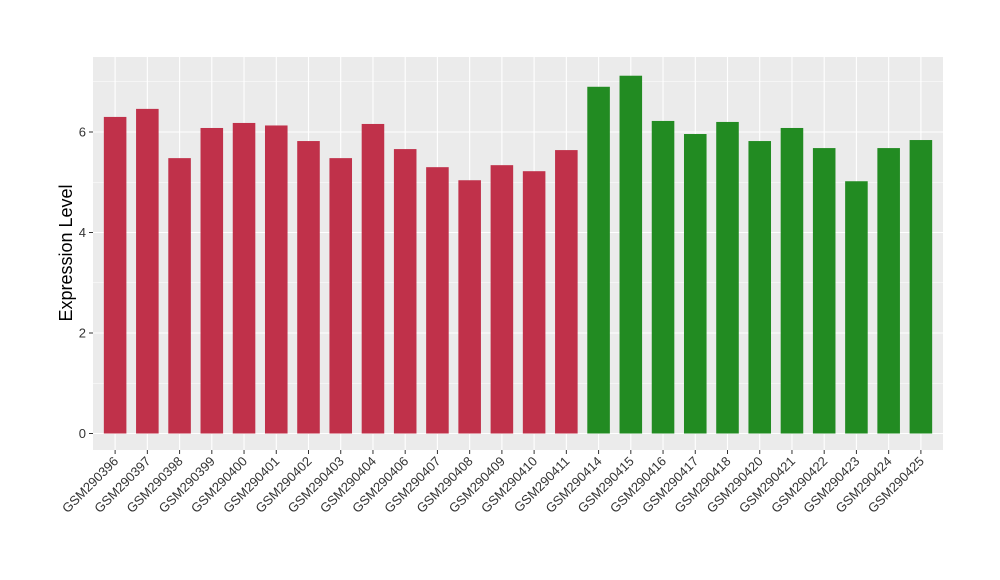 The image size is (1000, 580). Describe the element at coordinates (82, 232) in the screenshot. I see `y-tick-label: 4` at that location.